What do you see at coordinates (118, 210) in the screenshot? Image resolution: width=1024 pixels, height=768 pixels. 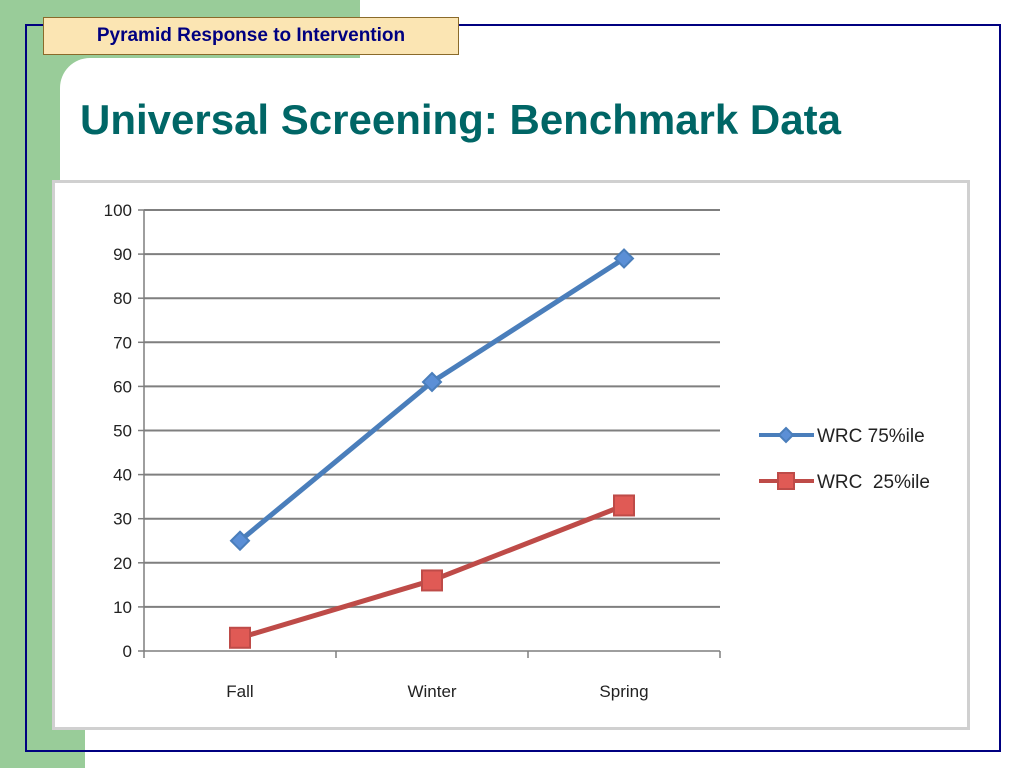 I see `y-tick-label: 100` at bounding box center [118, 210].